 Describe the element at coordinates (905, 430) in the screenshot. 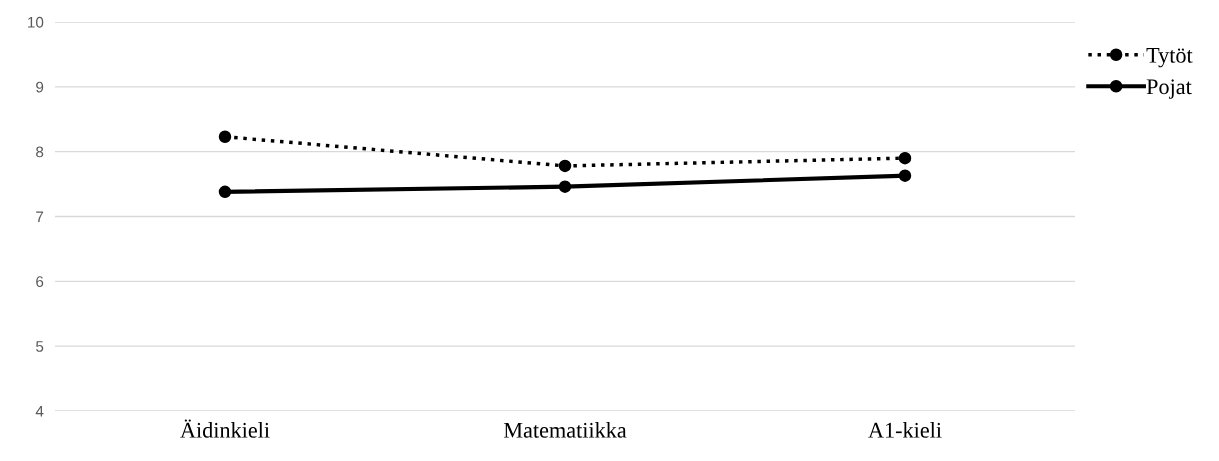

I see `x-tick-label: A1-kieli` at that location.